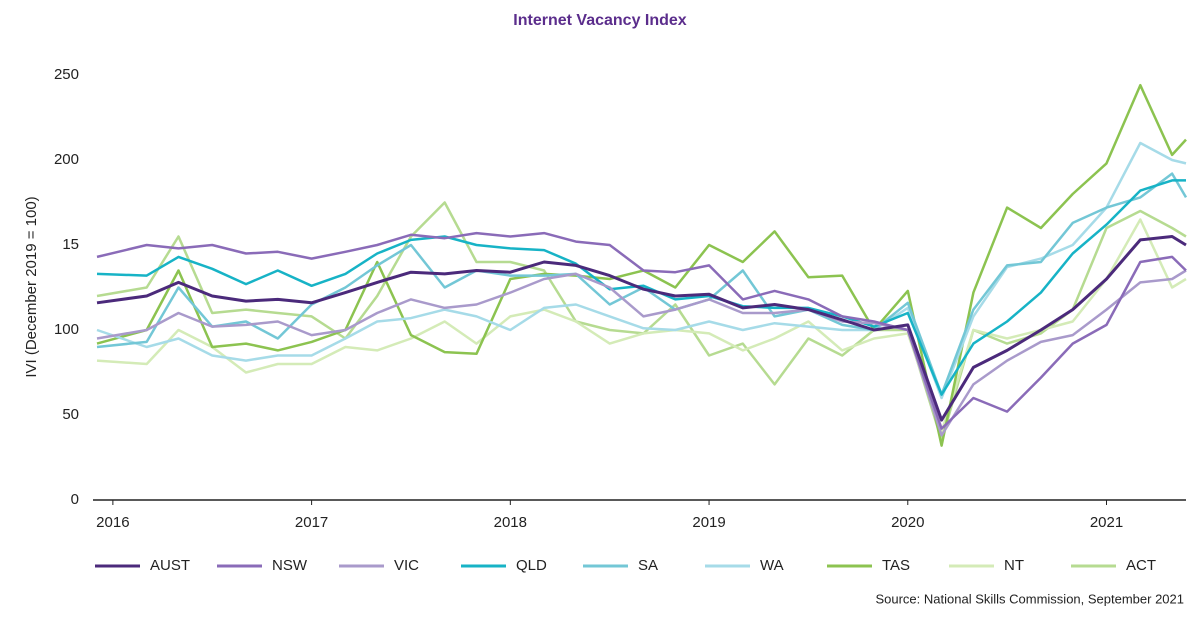  Describe the element at coordinates (648, 565) in the screenshot. I see `legend-label: SA` at that location.